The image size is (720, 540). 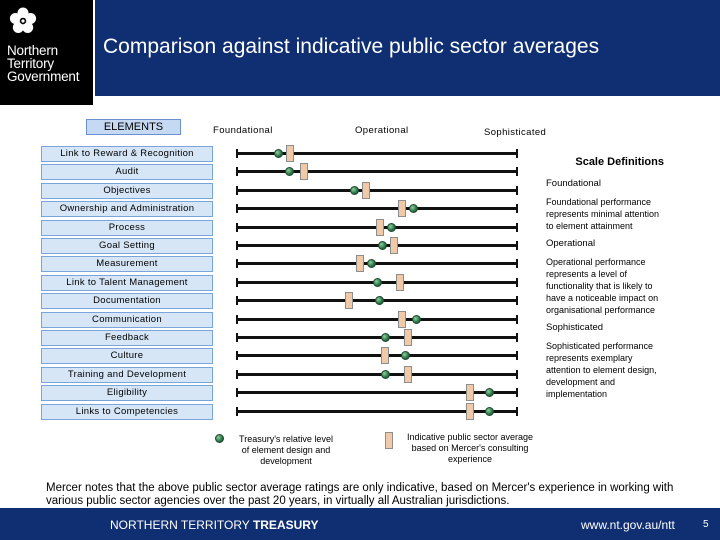 I want to click on sophisticated-column-header: Sophisticated, so click(x=515, y=132).